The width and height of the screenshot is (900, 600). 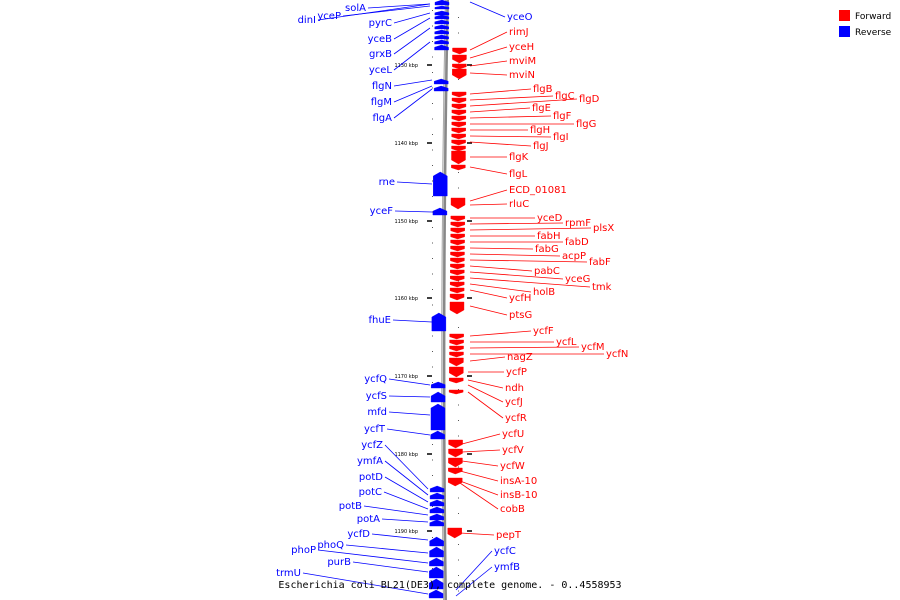 I want to click on gene-label-flgl: flgL, so click(x=518, y=174).